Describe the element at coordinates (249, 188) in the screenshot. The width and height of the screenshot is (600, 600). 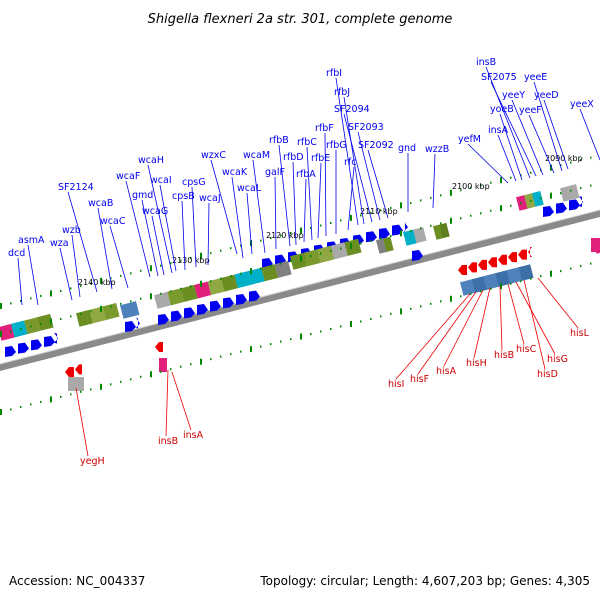
I see `plus-gene-label: wcaL` at that location.